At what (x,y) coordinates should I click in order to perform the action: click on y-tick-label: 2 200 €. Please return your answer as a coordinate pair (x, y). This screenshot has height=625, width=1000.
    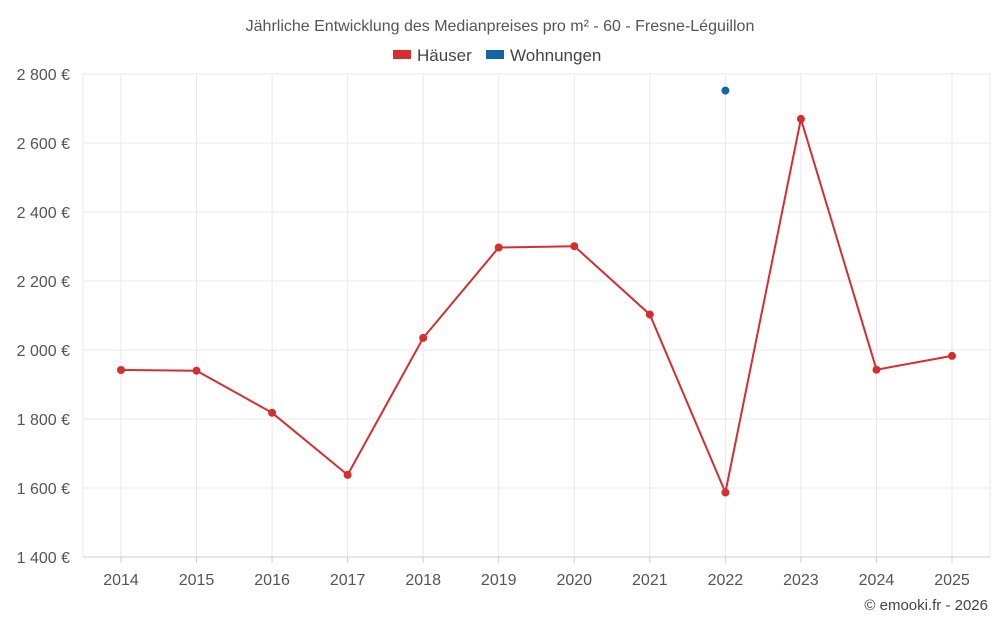
    Looking at the image, I should click on (43, 282).